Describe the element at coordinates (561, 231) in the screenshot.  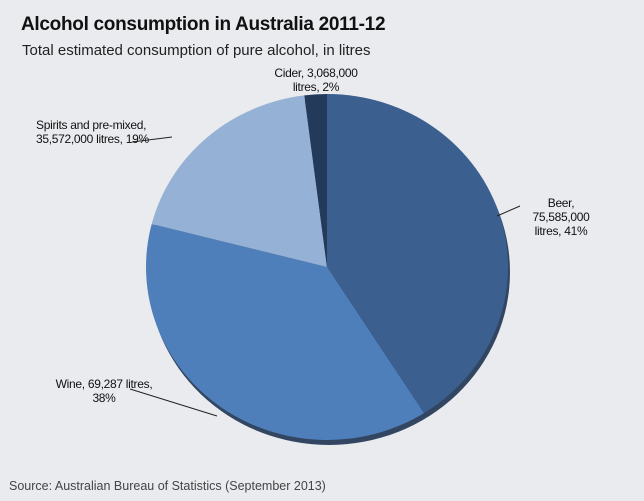
I see `label-beer-line2: litres, 41%` at that location.